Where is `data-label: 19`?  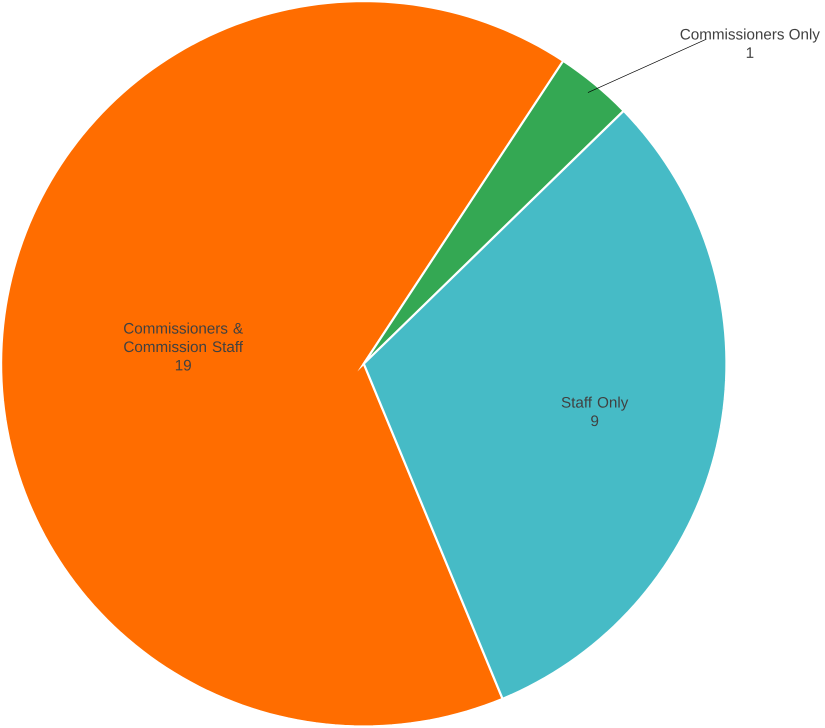 data-label: 19 is located at coordinates (183, 365).